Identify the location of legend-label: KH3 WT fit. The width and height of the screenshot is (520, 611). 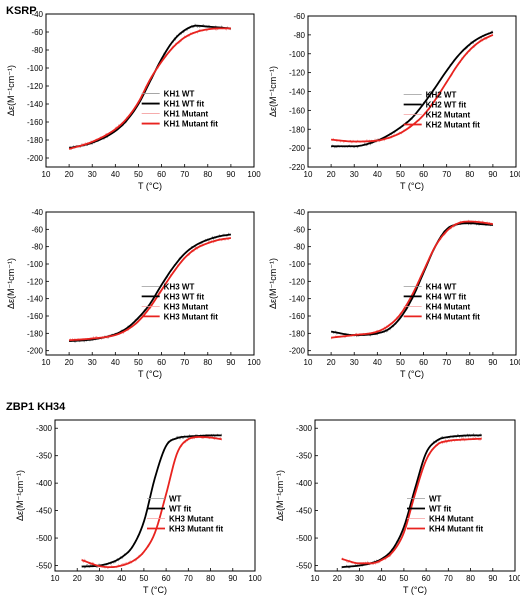
(184, 296).